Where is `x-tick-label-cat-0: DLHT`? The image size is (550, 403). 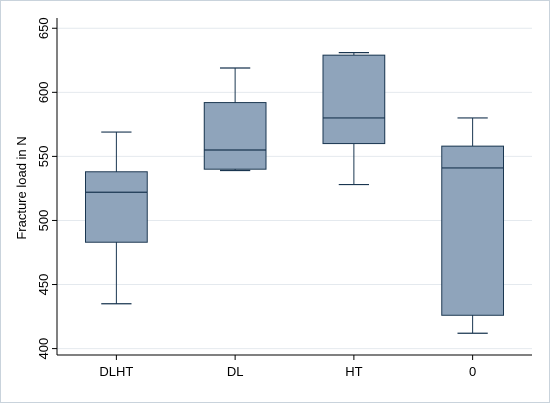
x-tick-label-cat-0: DLHT is located at coordinates (116, 371).